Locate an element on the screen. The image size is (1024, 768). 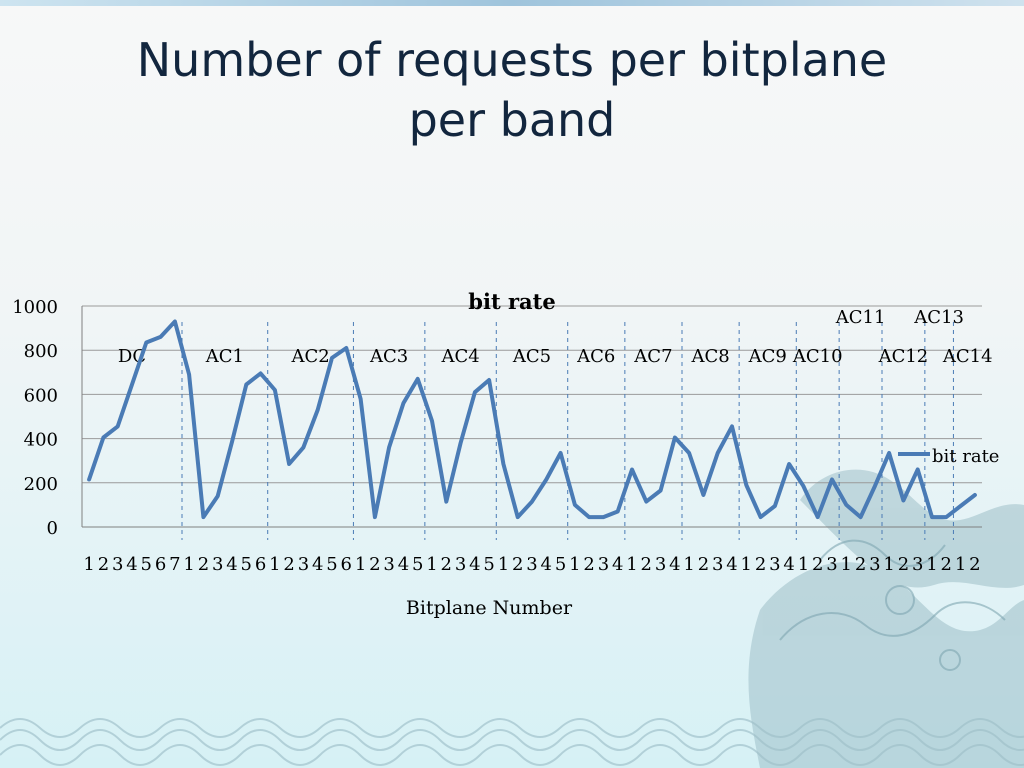
y-tick-label: 400 is located at coordinates (41, 440).